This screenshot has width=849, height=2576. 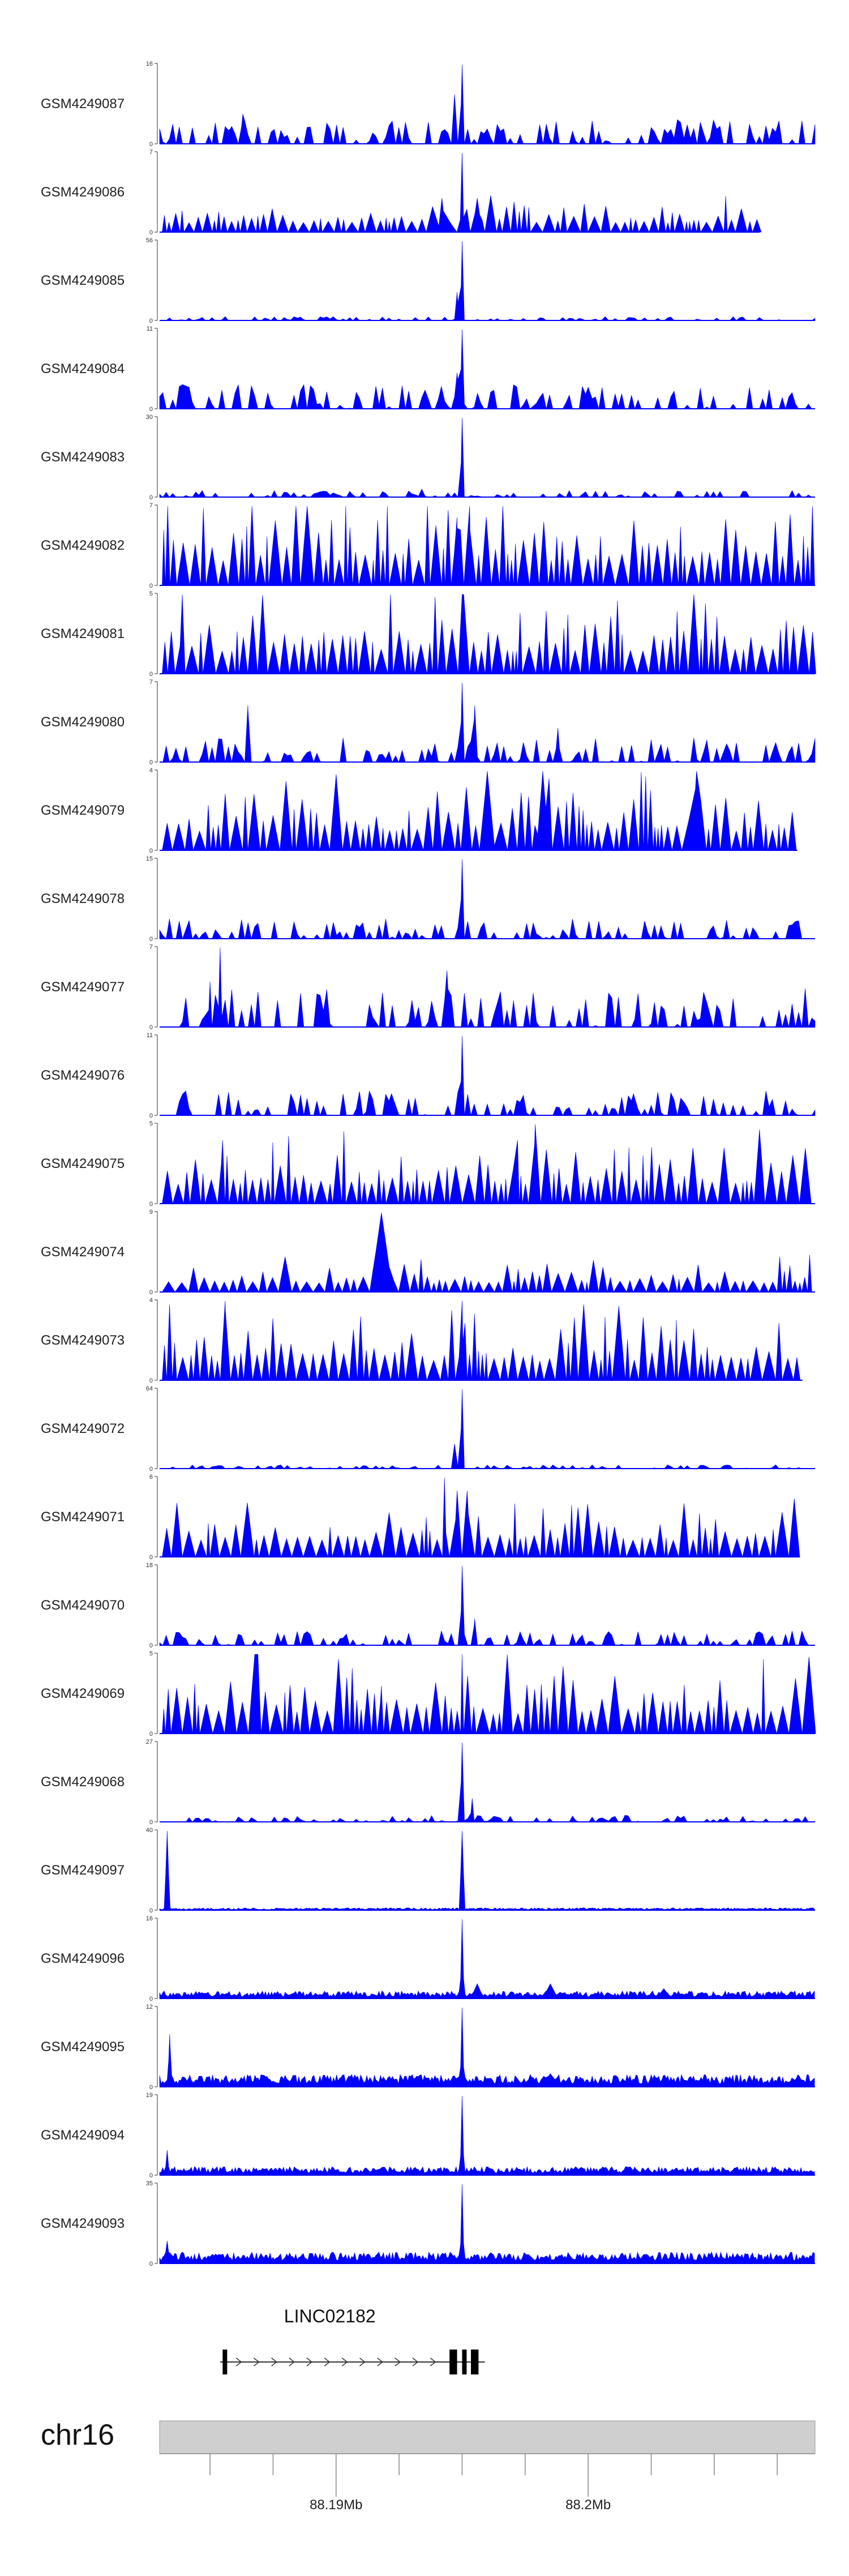 I want to click on y-max-label: 30, so click(x=149, y=417).